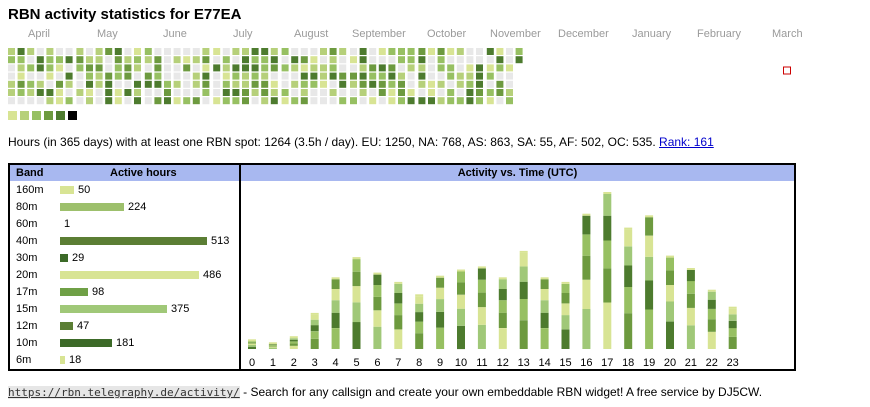  I want to click on hour-tick-label: 6, so click(377, 363).